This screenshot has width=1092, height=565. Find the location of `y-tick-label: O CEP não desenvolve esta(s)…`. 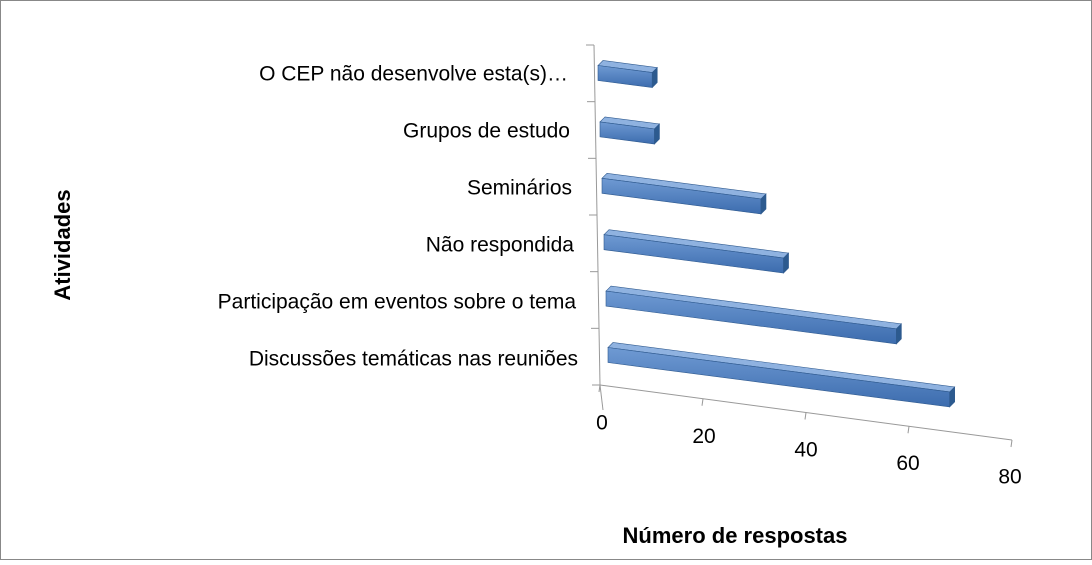

y-tick-label: O CEP não desenvolve esta(s)… is located at coordinates (413, 74).